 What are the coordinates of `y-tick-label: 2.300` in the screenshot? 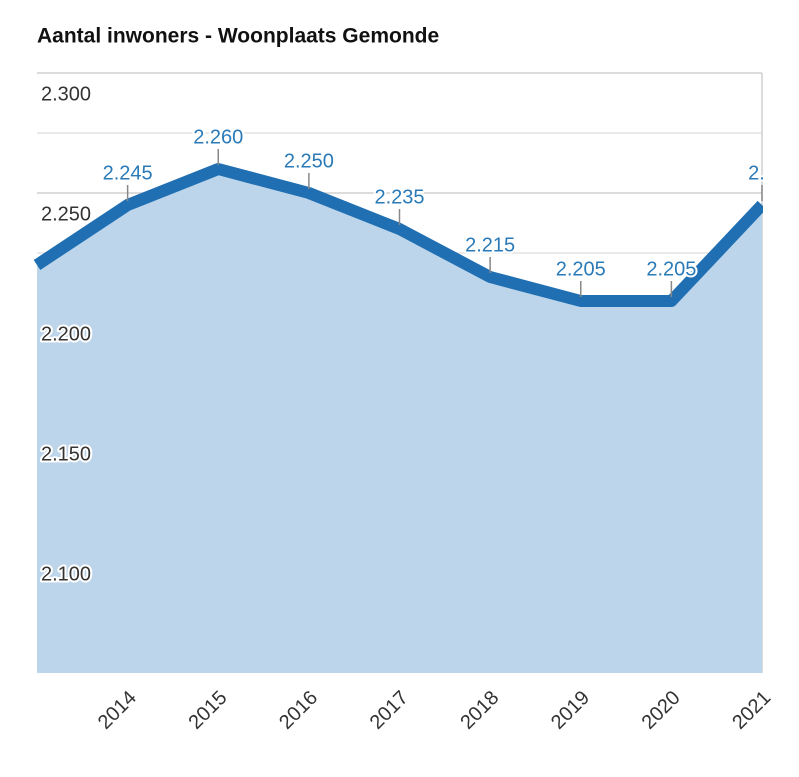 It's located at (66, 94).